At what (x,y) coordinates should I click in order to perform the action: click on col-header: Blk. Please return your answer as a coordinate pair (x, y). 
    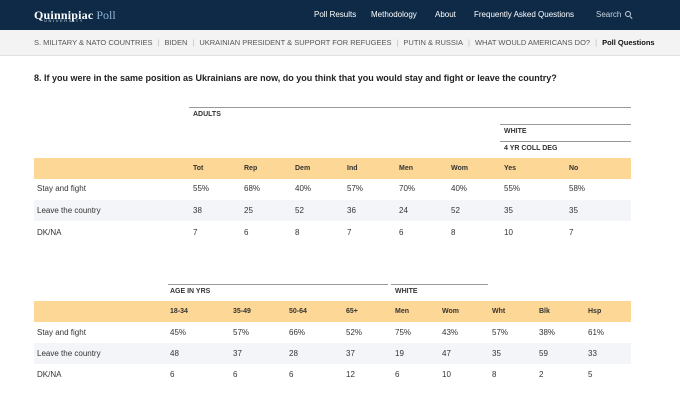
    Looking at the image, I should click on (544, 311).